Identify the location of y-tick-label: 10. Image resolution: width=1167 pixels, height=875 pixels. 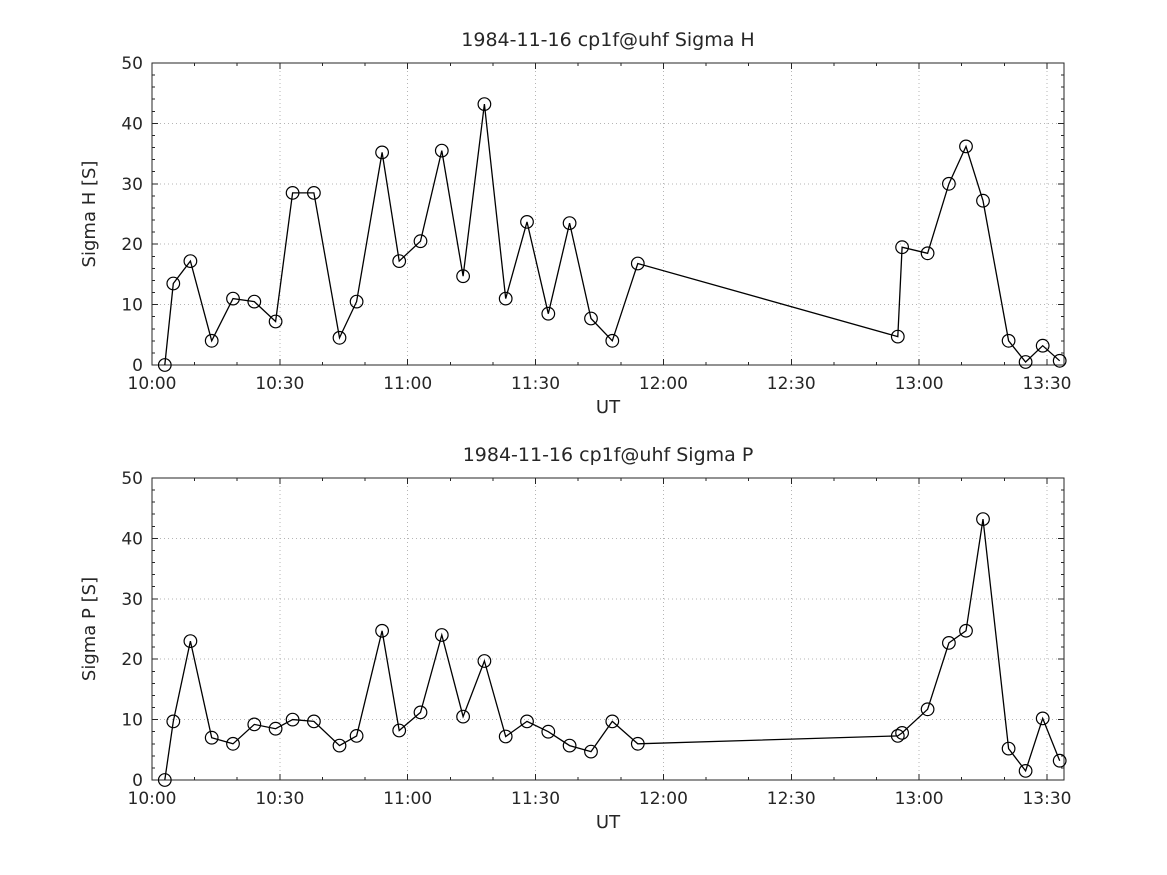
(132, 306).